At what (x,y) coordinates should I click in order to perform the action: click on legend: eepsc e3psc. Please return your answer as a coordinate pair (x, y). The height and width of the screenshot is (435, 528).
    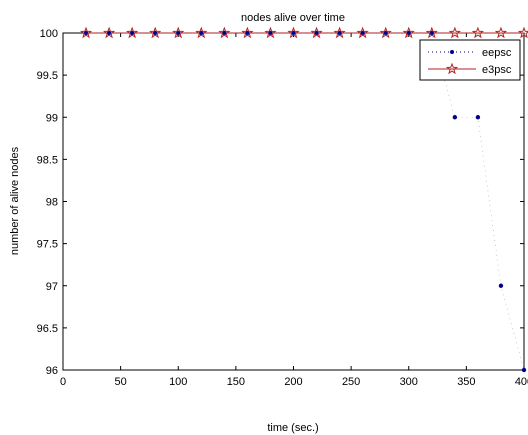
    Looking at the image, I should click on (470, 60).